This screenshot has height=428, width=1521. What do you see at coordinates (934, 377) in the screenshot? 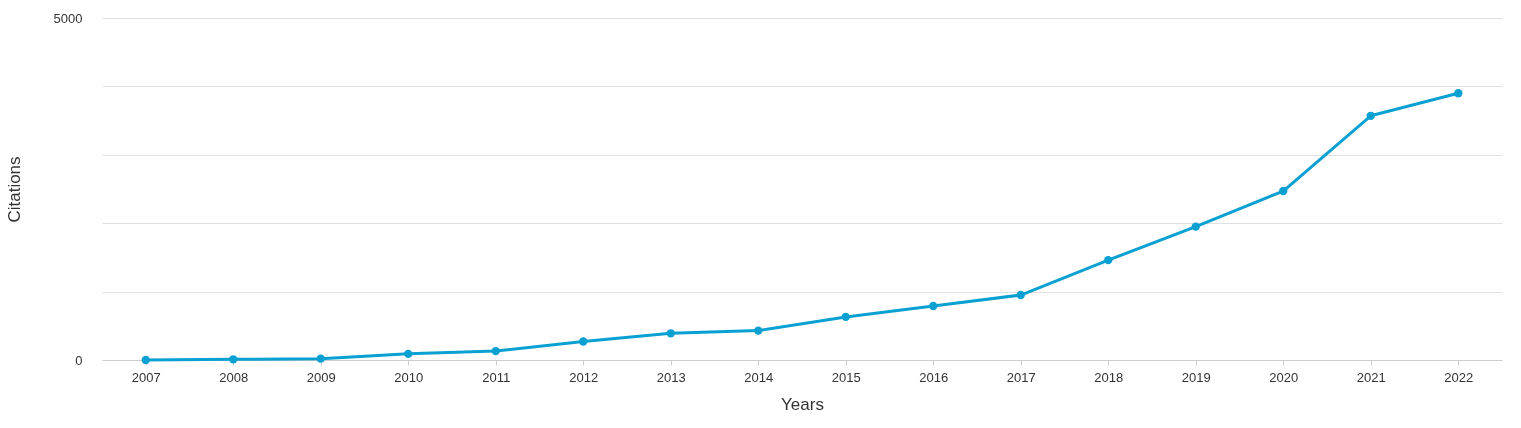
I see `x-tick-label: 2016` at bounding box center [934, 377].